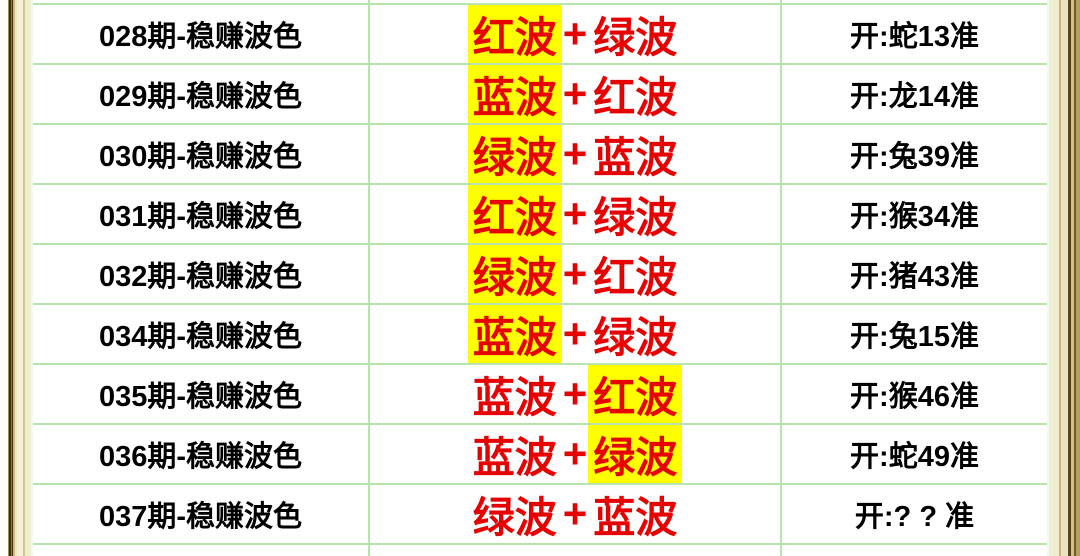 This screenshot has width=1080, height=556. Describe the element at coordinates (200, 217) in the screenshot. I see `period-label: 031期-稳赚波色` at that location.